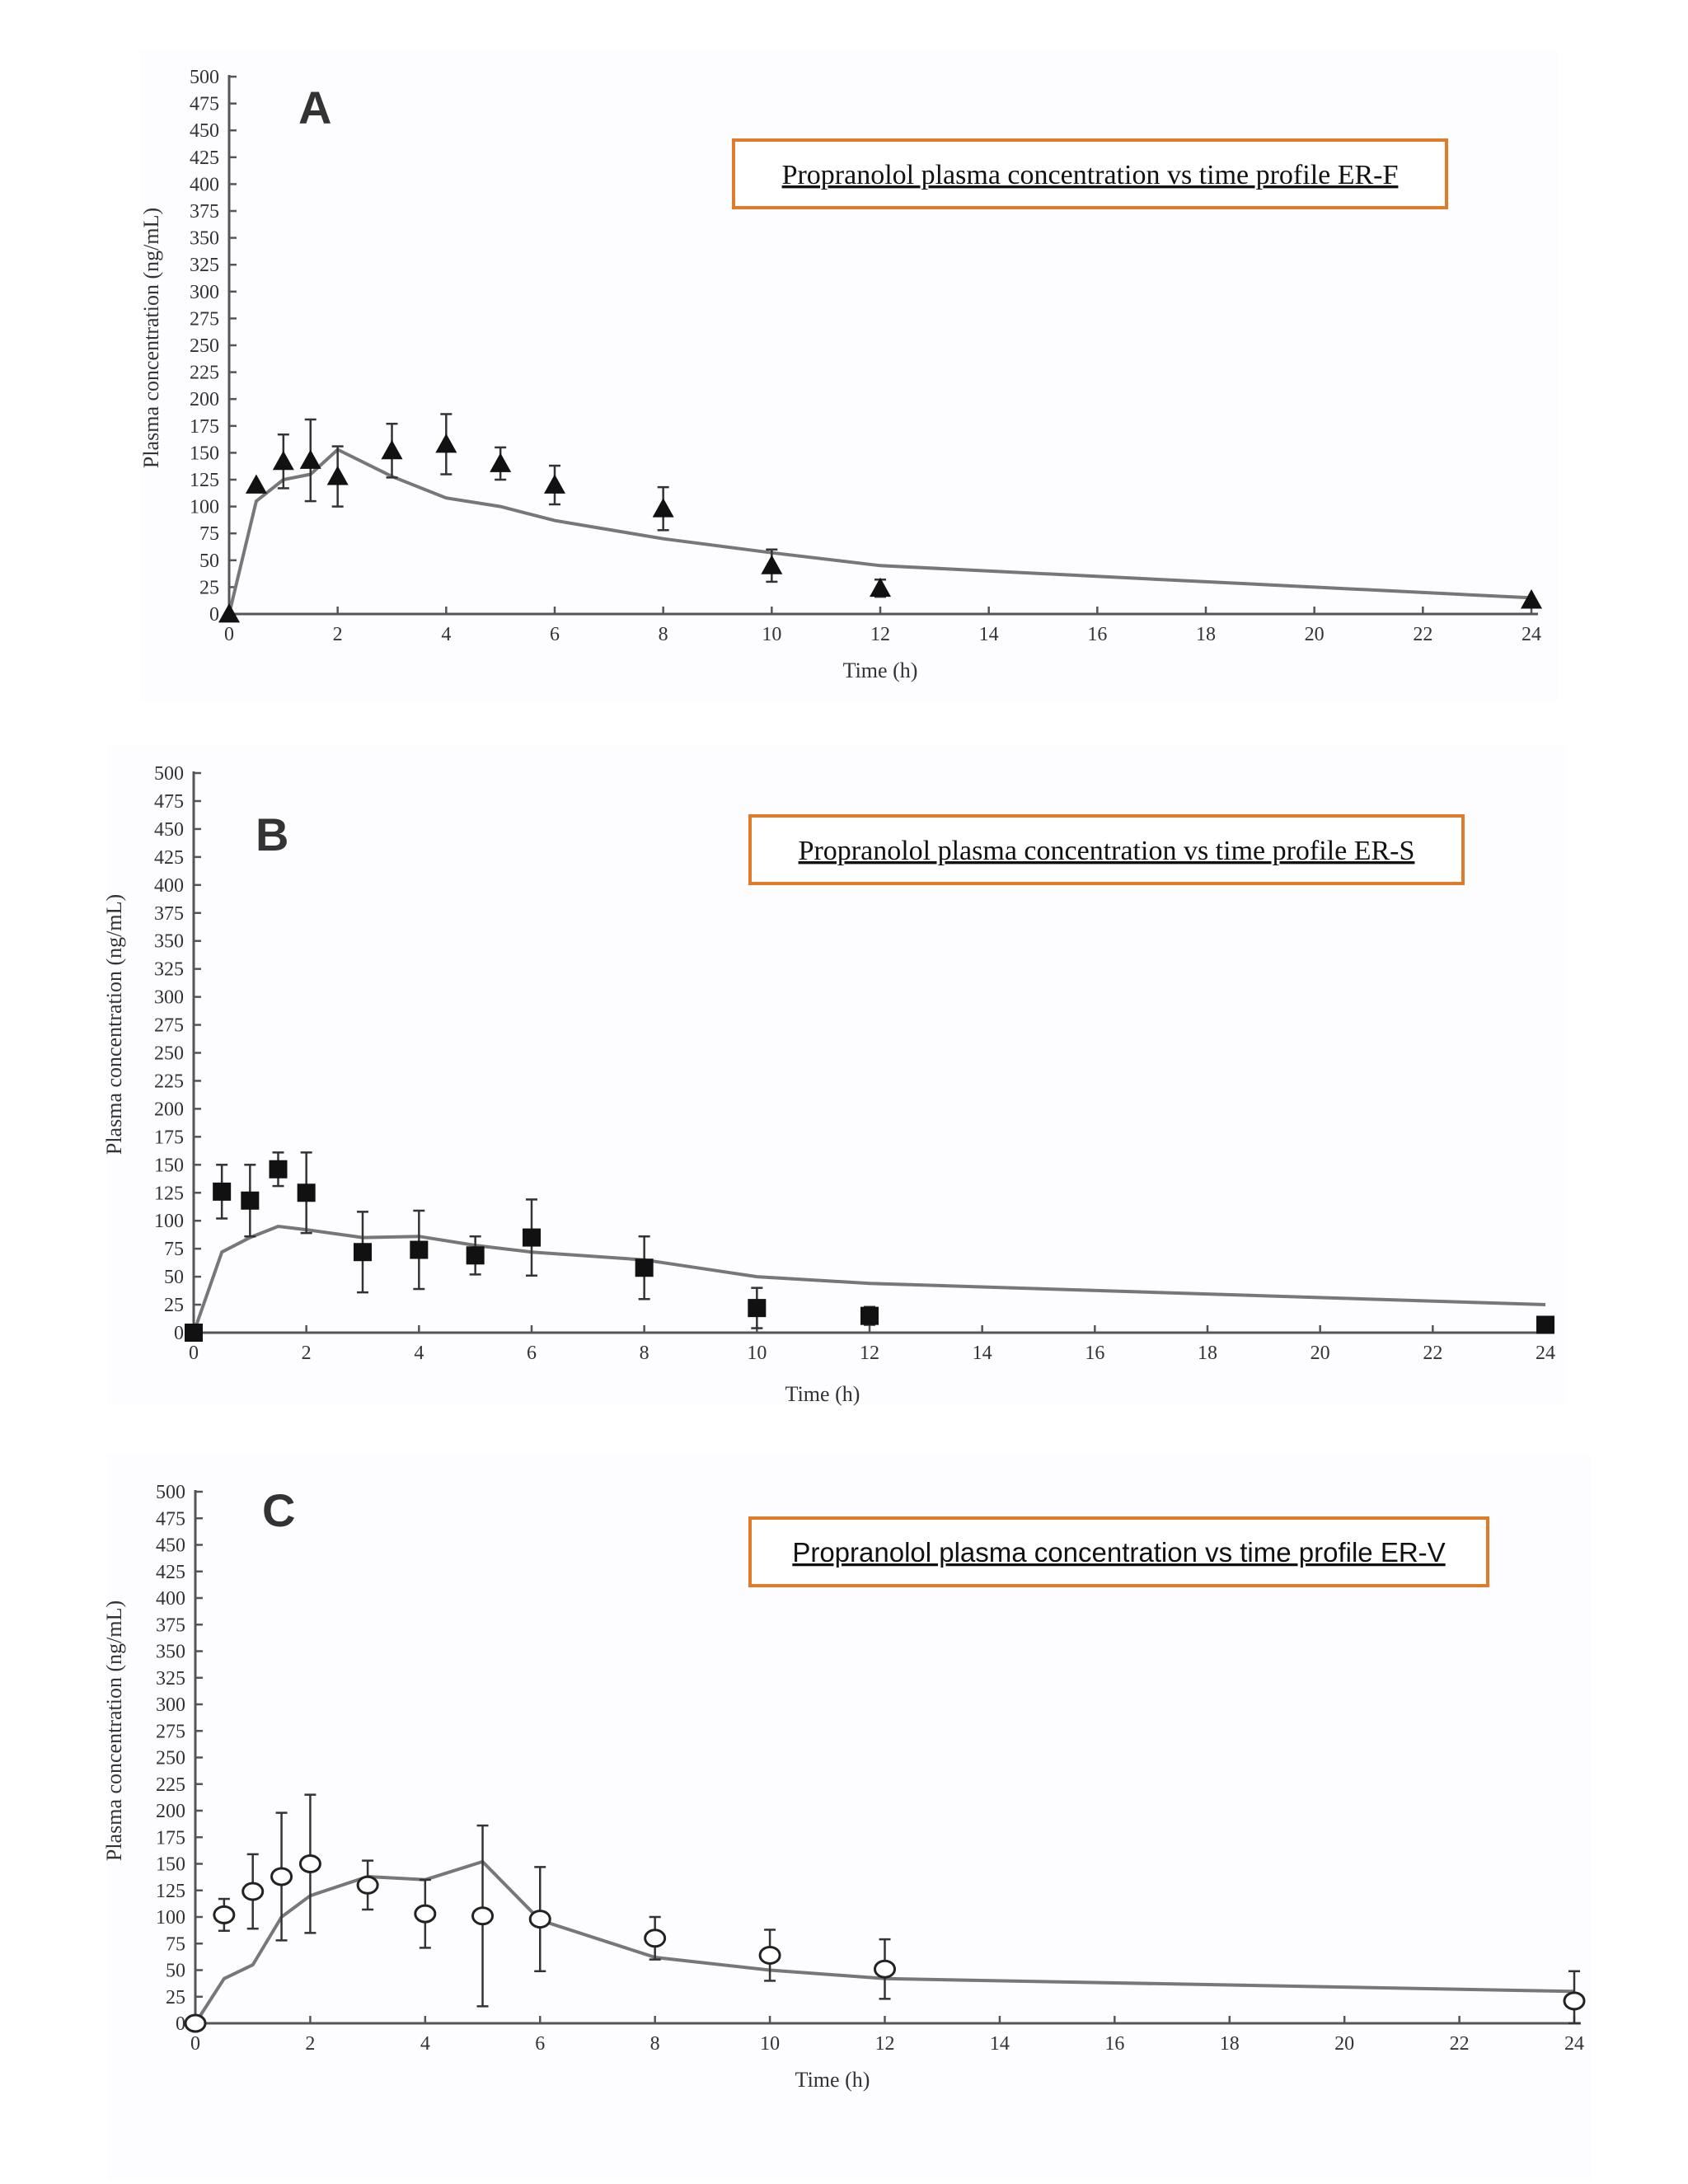 This screenshot has width=1688, height=2184. What do you see at coordinates (272, 834) in the screenshot?
I see `panel-label: B` at bounding box center [272, 834].